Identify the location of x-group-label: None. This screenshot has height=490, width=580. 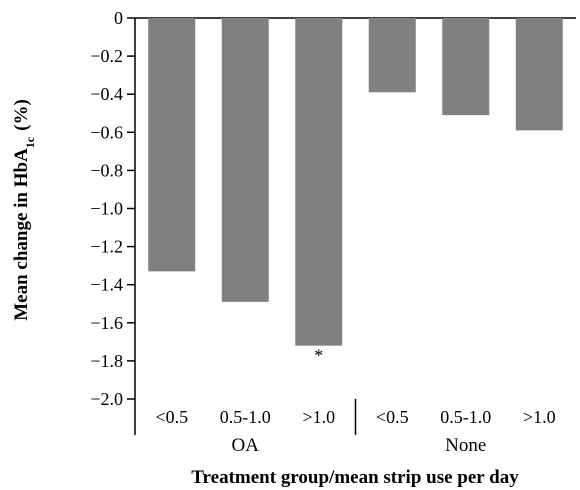
(465, 445).